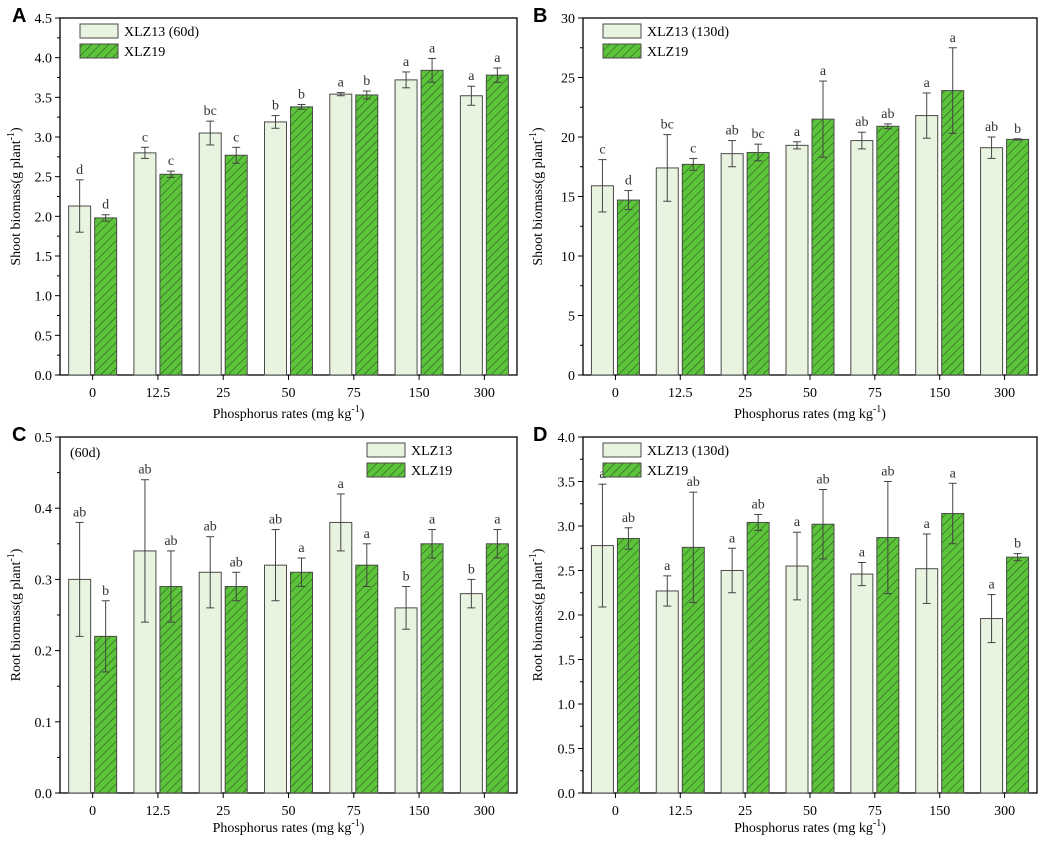  Describe the element at coordinates (44, 794) in the screenshot. I see `y-tick-label: 0.0` at that location.